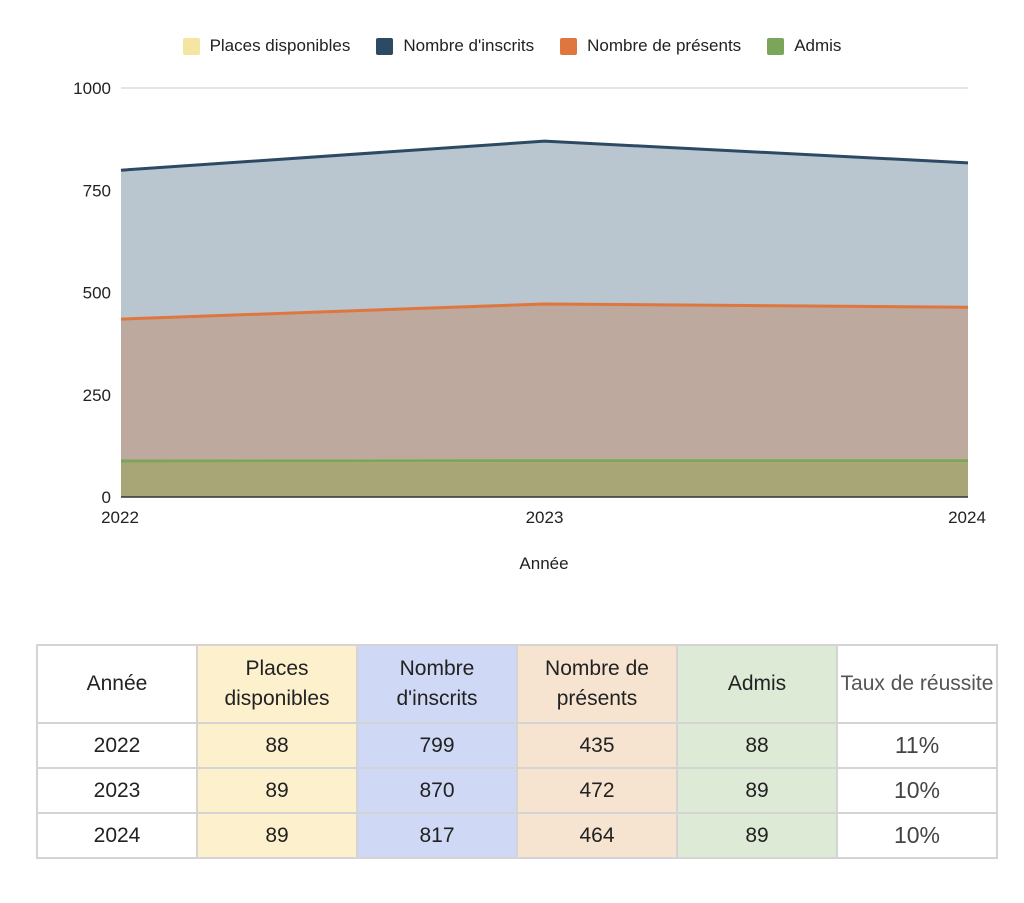 The width and height of the screenshot is (1024, 903). What do you see at coordinates (757, 684) in the screenshot?
I see `header-admis: Admis` at bounding box center [757, 684].